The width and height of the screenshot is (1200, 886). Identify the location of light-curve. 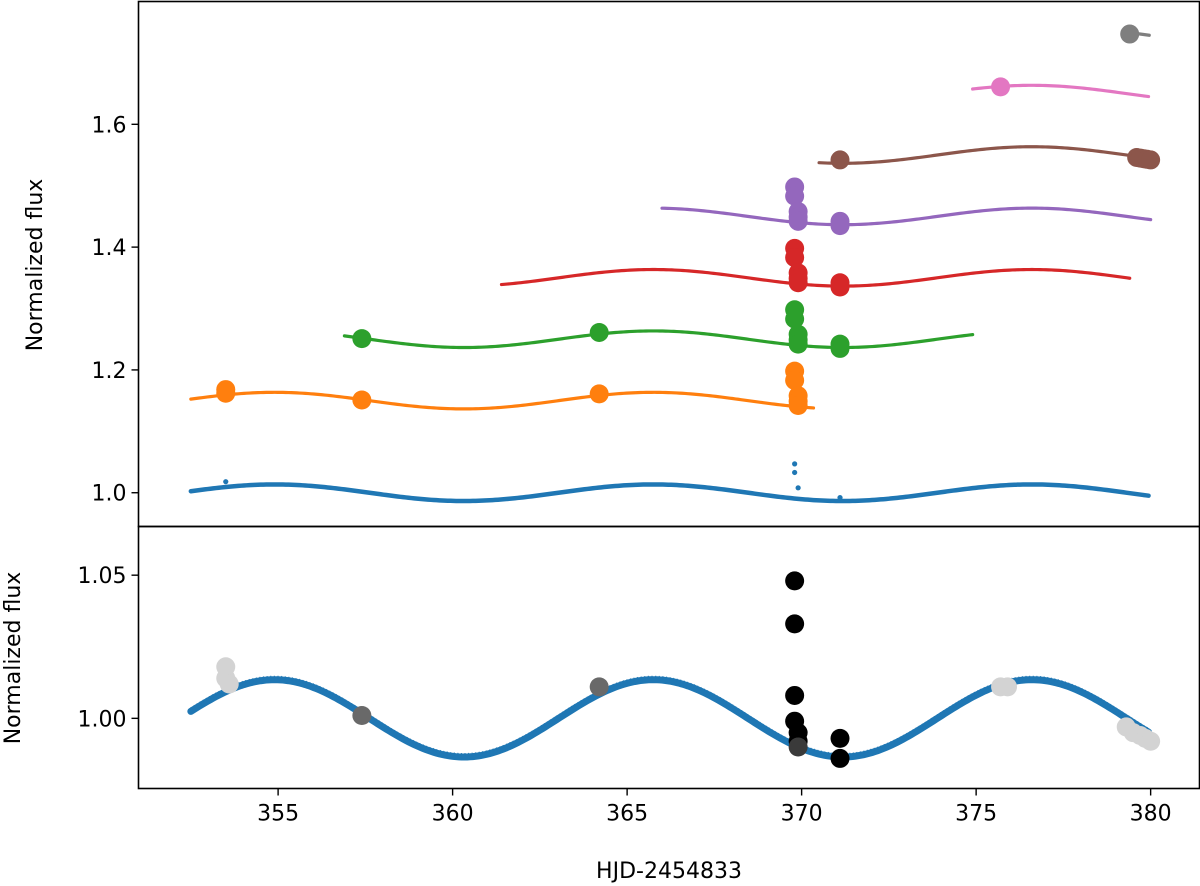
(670, 718).